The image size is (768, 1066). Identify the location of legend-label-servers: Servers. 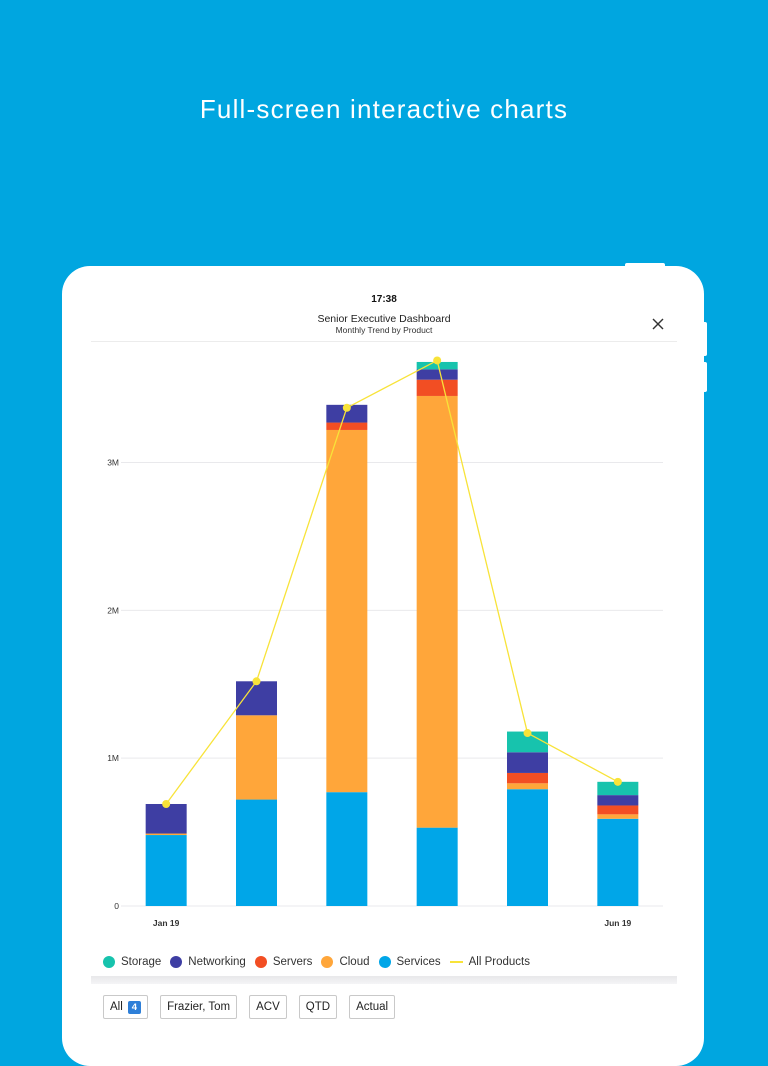
(292, 962).